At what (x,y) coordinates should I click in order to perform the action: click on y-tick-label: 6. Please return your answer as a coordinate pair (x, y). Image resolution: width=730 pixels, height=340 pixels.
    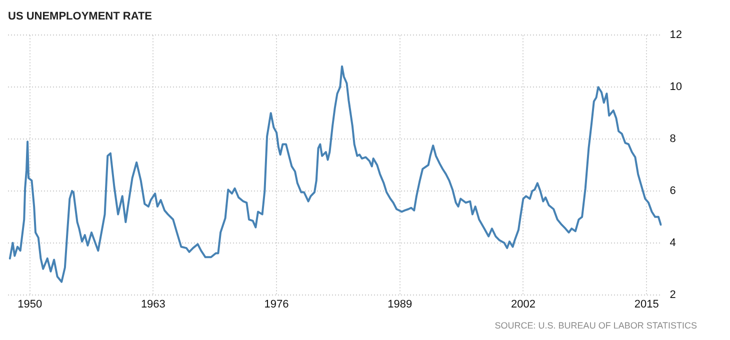
    Looking at the image, I should click on (673, 190).